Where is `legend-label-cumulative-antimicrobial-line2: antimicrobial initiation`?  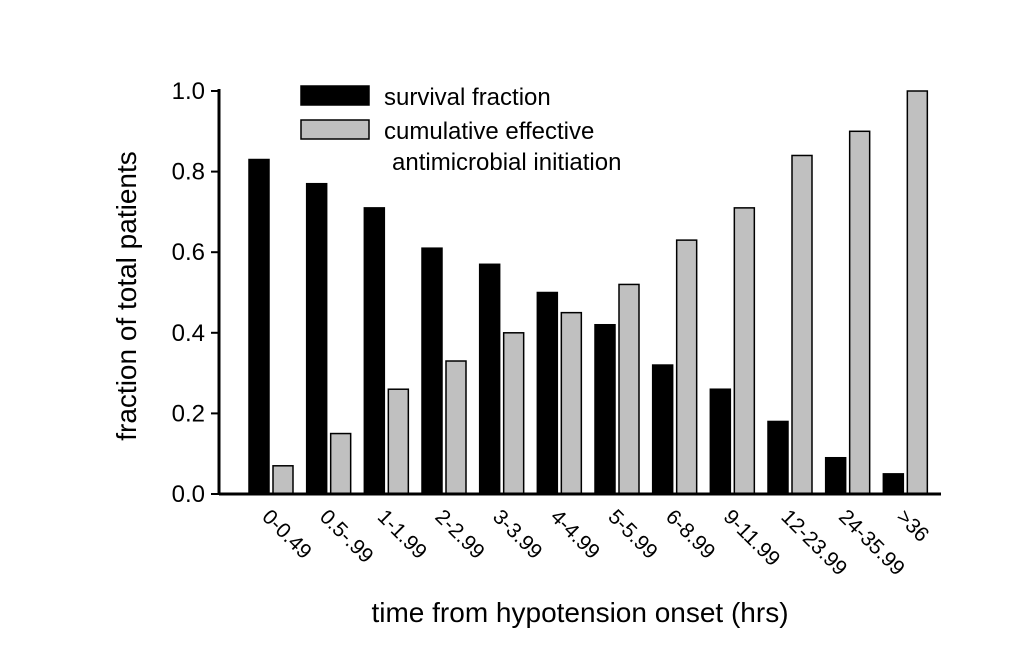
legend-label-cumulative-antimicrobial-line2: antimicrobial initiation is located at coordinates (506, 162).